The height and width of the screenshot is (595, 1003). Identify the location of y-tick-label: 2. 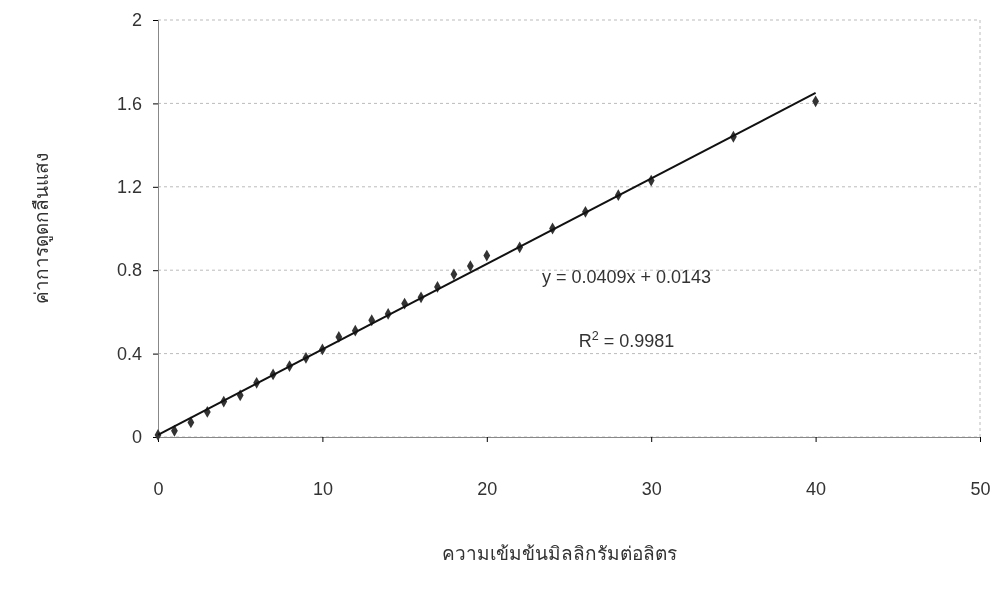
(136, 20).